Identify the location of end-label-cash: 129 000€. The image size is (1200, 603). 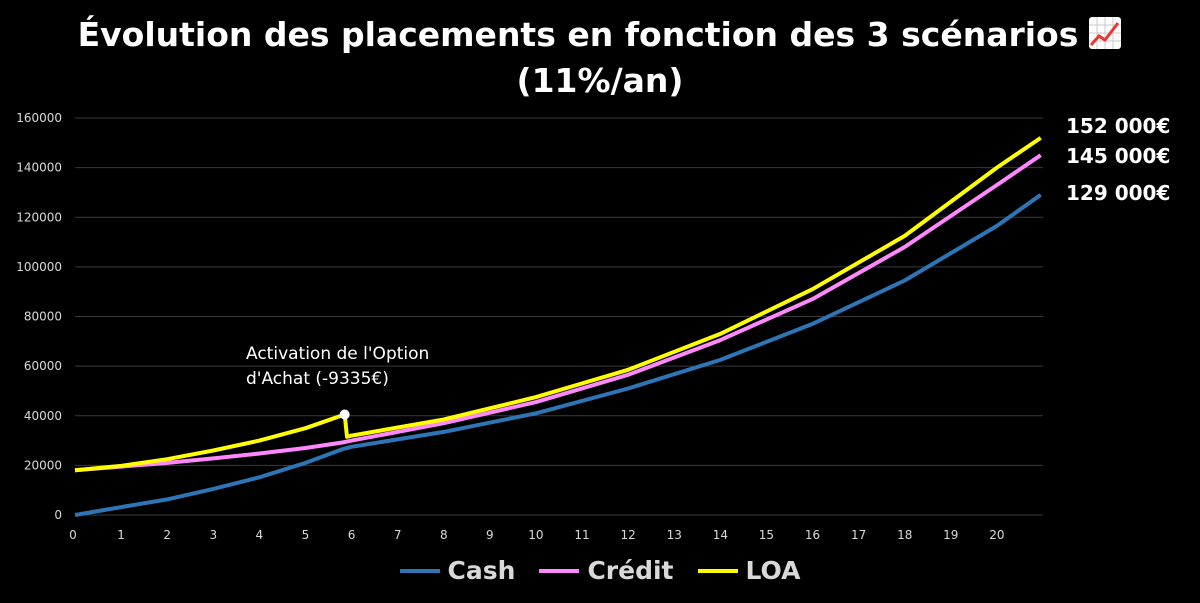
(1118, 193).